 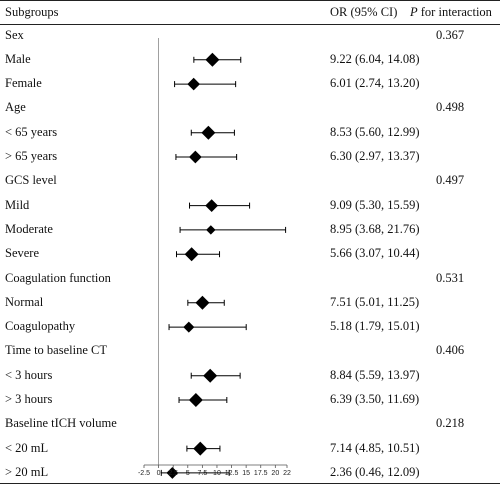 I want to click on x-tick-label: 7.5, so click(x=203, y=473).